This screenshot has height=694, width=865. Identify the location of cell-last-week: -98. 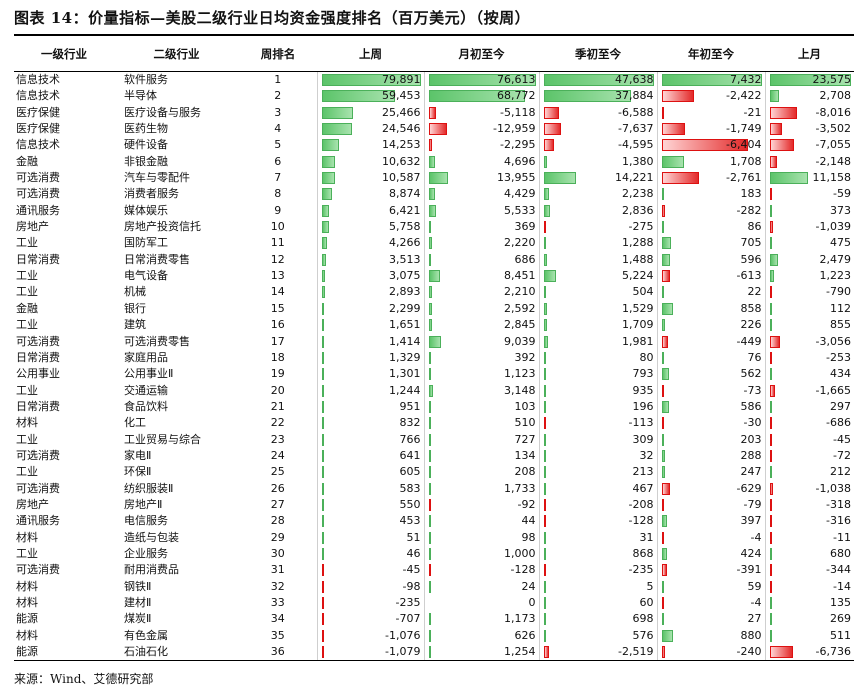
(370, 586).